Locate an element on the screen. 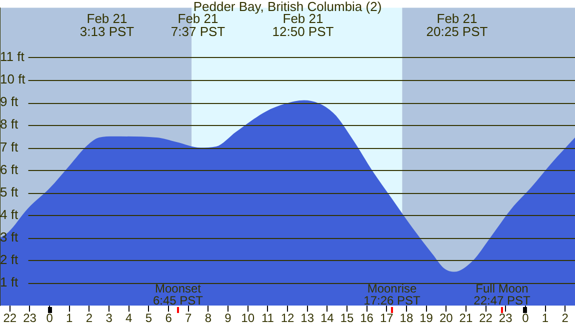 The width and height of the screenshot is (575, 326). x-tick-label: 16 is located at coordinates (367, 318).